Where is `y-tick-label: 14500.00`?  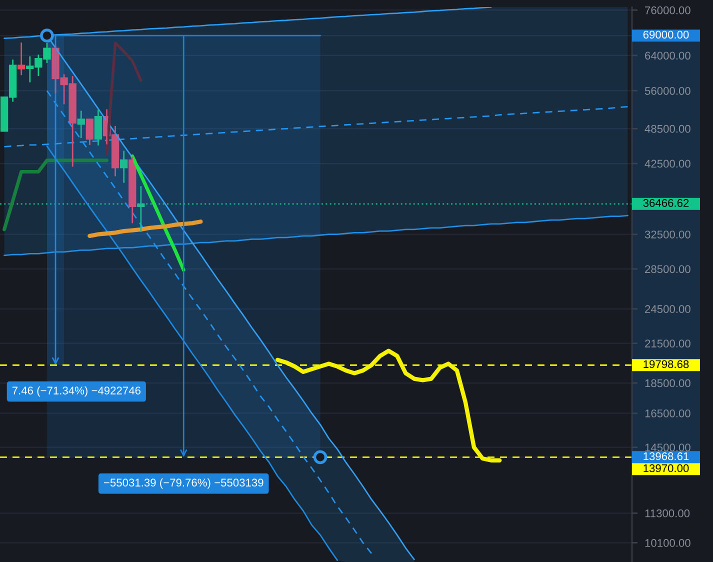 y-tick-label: 14500.00 is located at coordinates (667, 448).